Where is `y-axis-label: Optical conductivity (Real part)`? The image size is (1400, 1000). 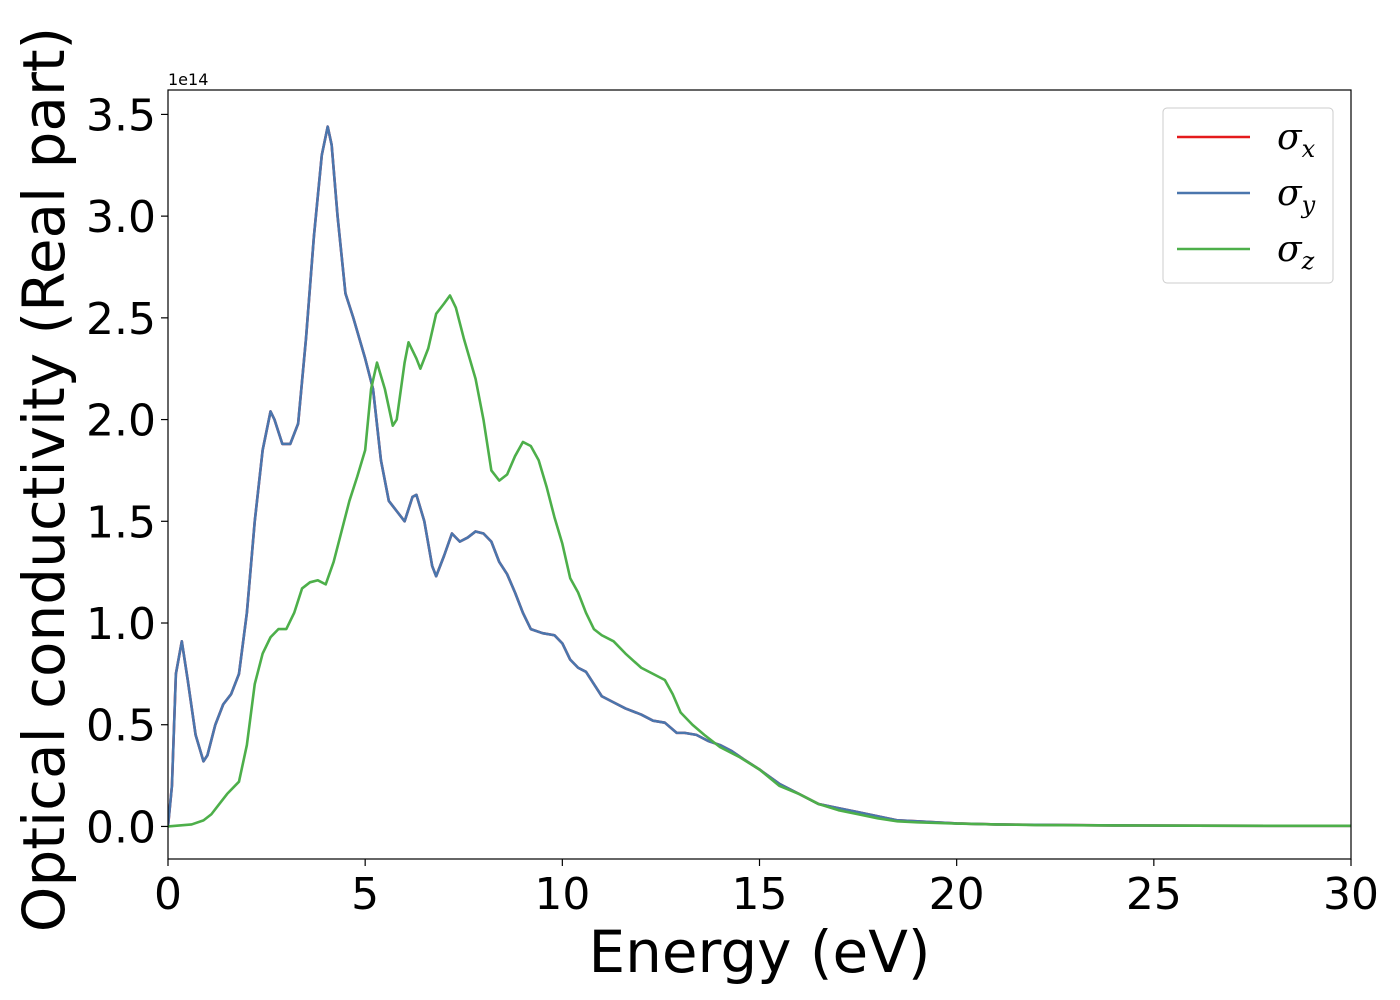
y-axis-label: Optical conductivity (Real part) is located at coordinates (44, 479).